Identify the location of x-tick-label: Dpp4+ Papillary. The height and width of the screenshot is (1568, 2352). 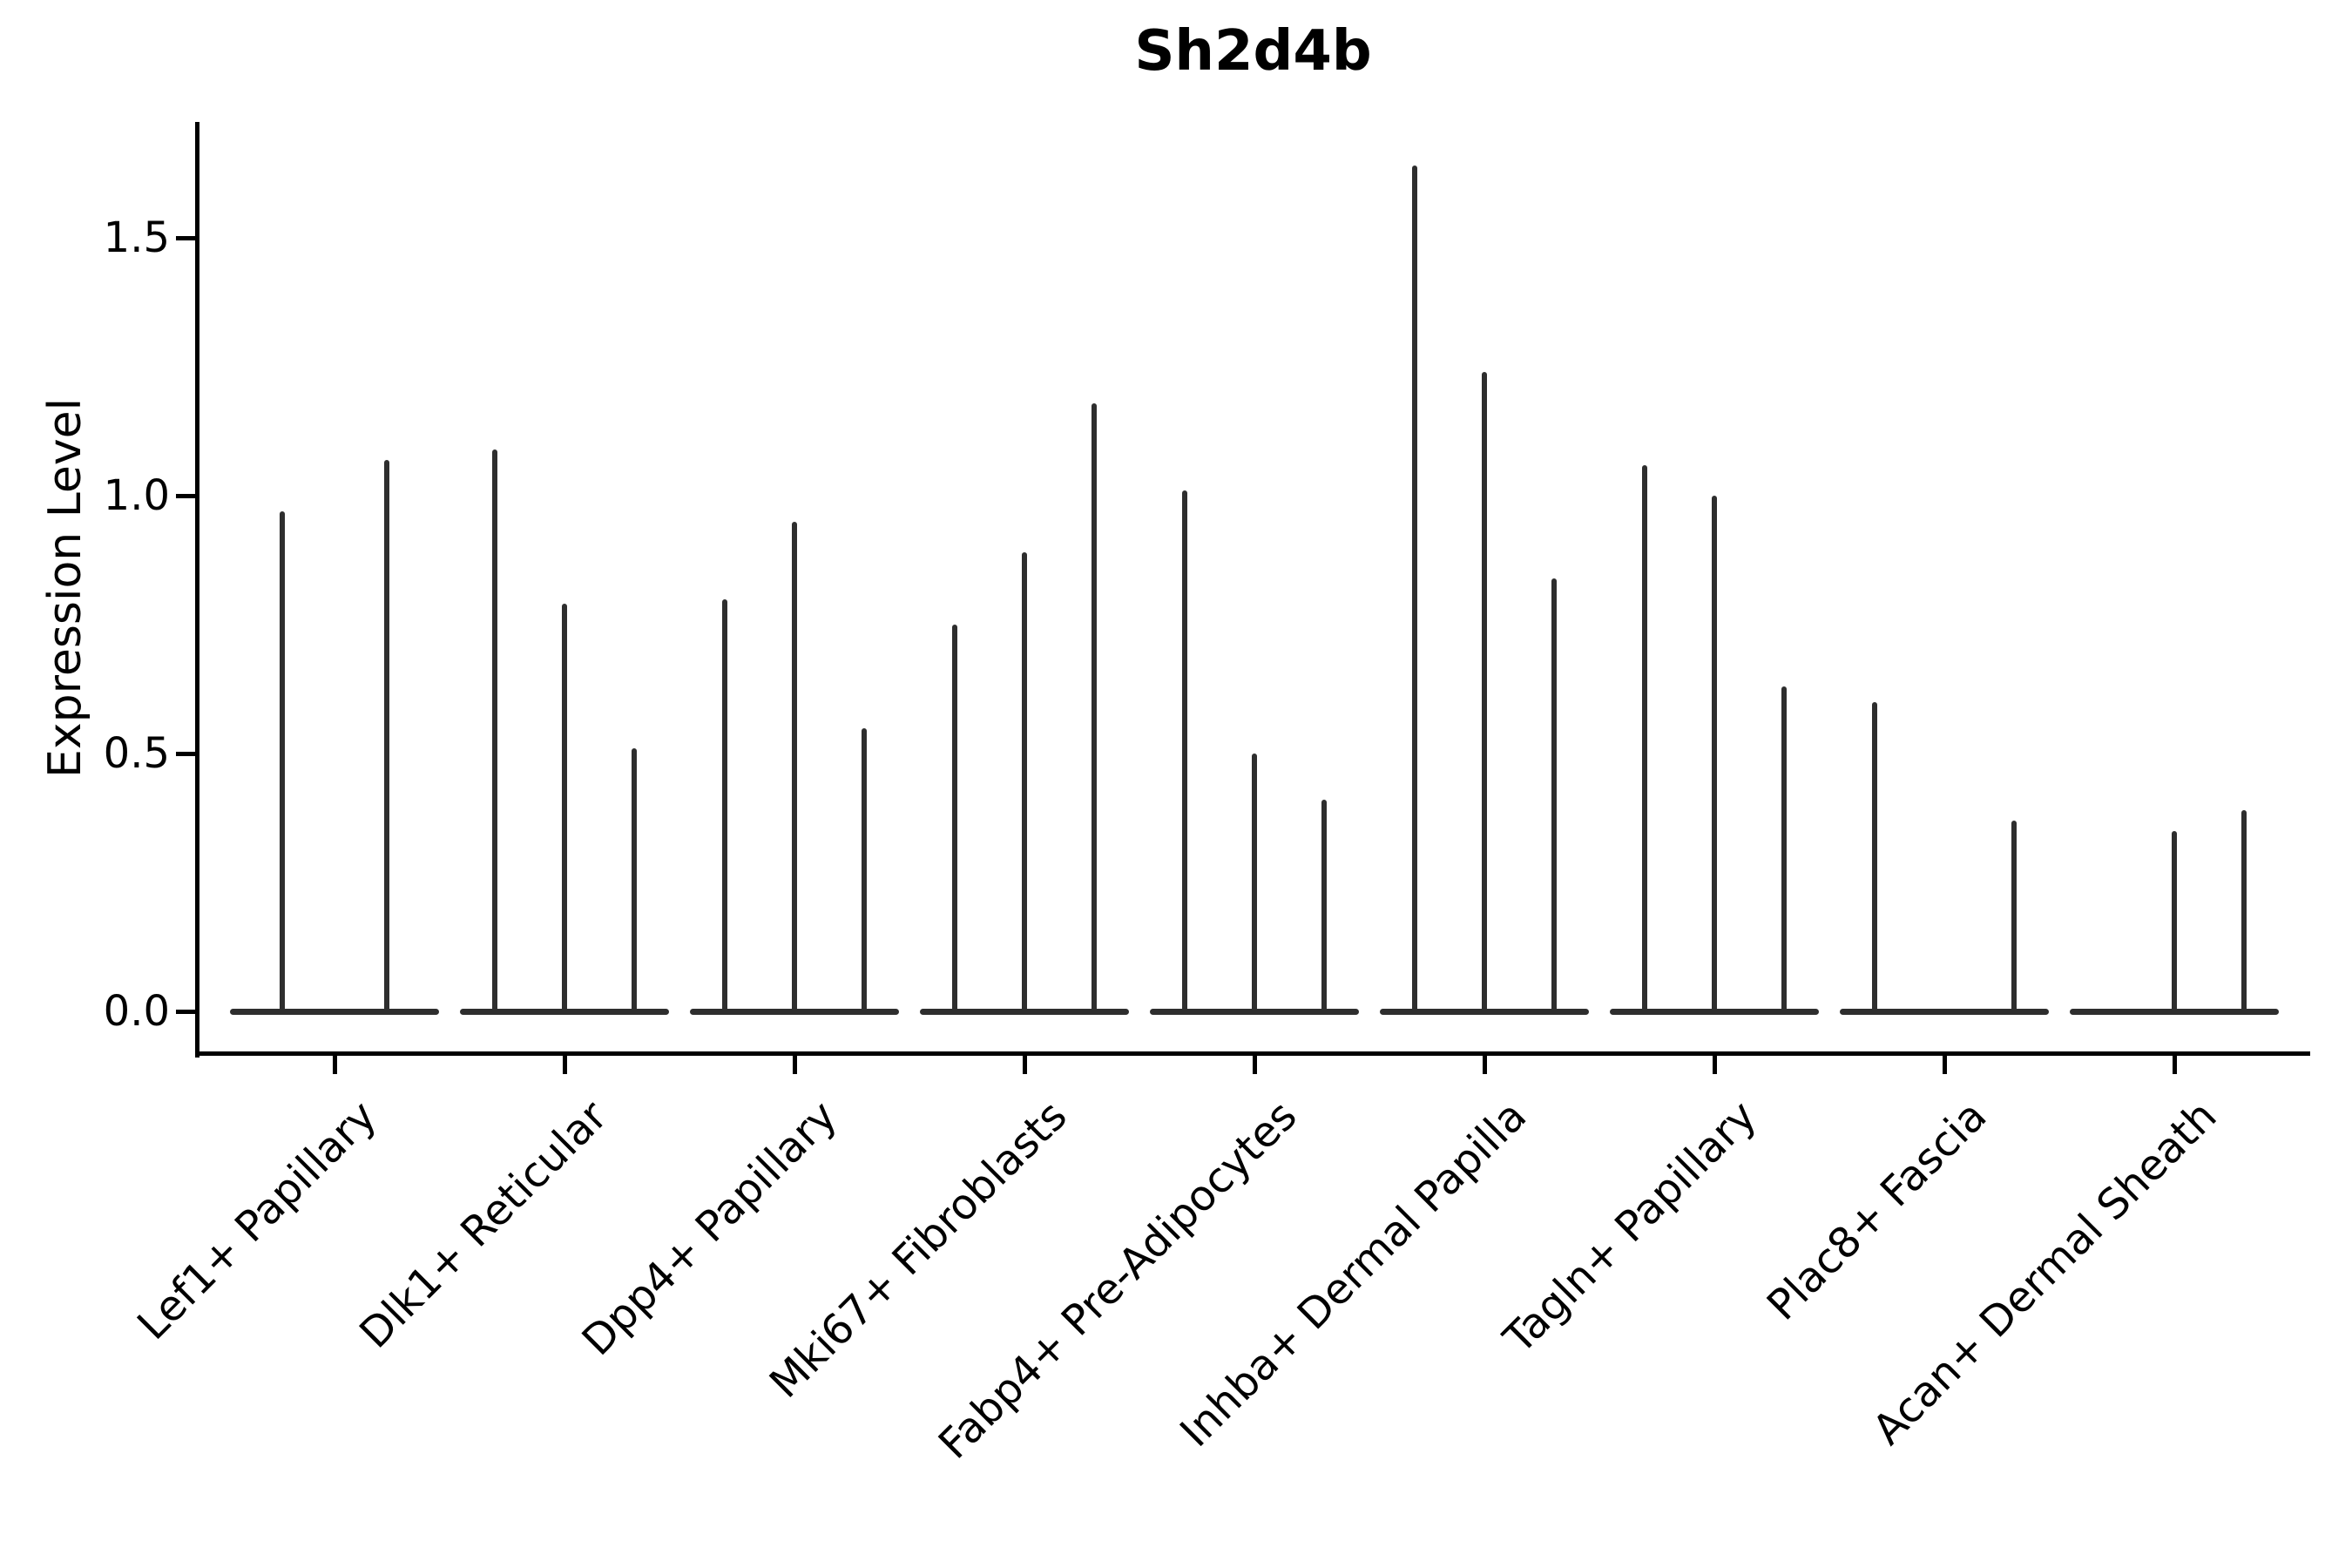
(709, 1229).